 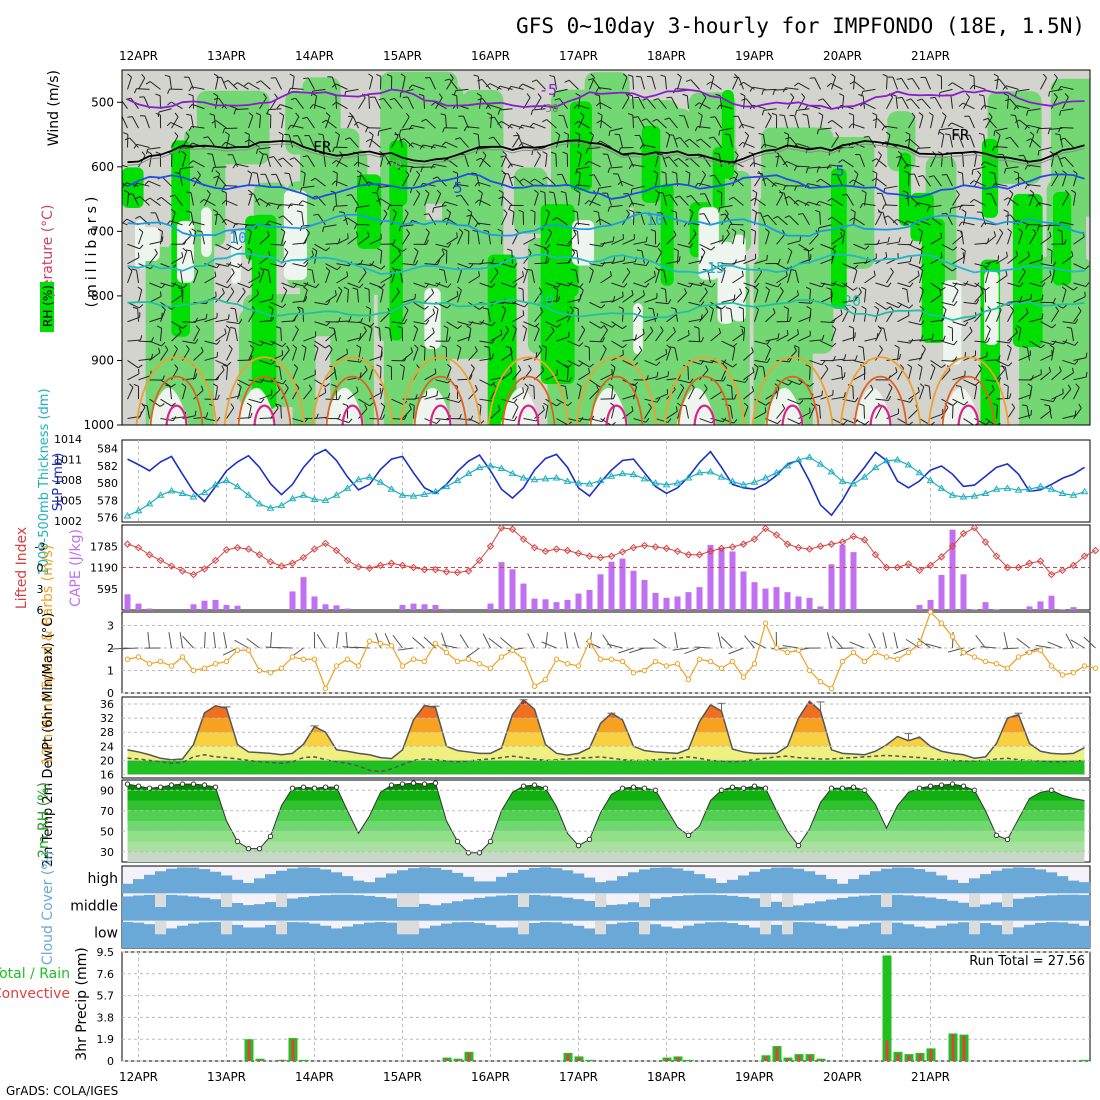 What do you see at coordinates (678, 1059) in the screenshot?
I see `precip-conv-bar` at bounding box center [678, 1059].